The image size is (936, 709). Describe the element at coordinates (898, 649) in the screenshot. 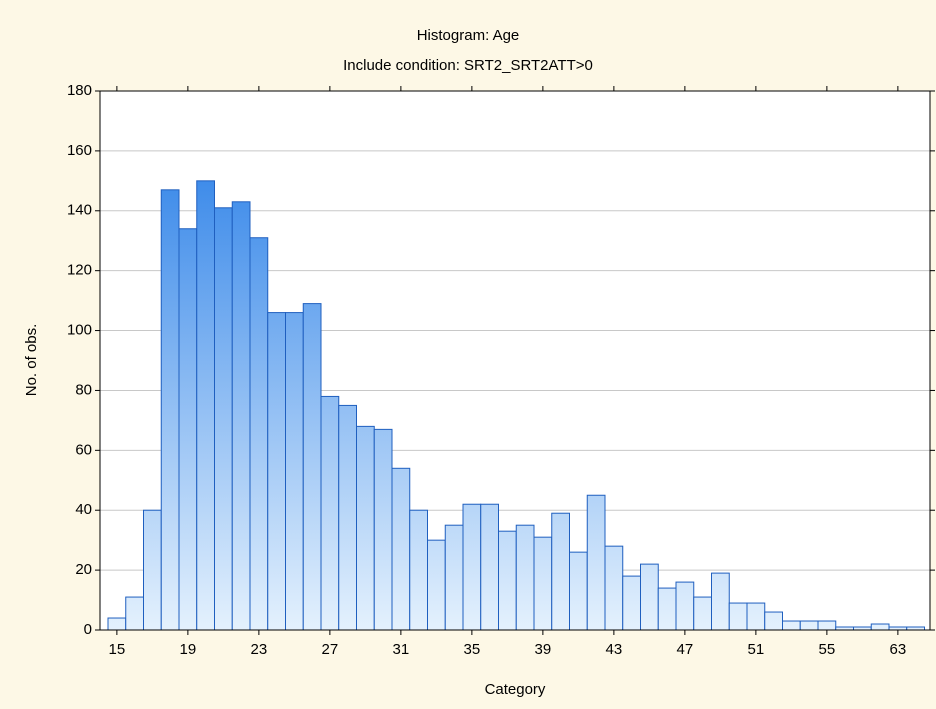

I see `x-tick-label: 63` at that location.